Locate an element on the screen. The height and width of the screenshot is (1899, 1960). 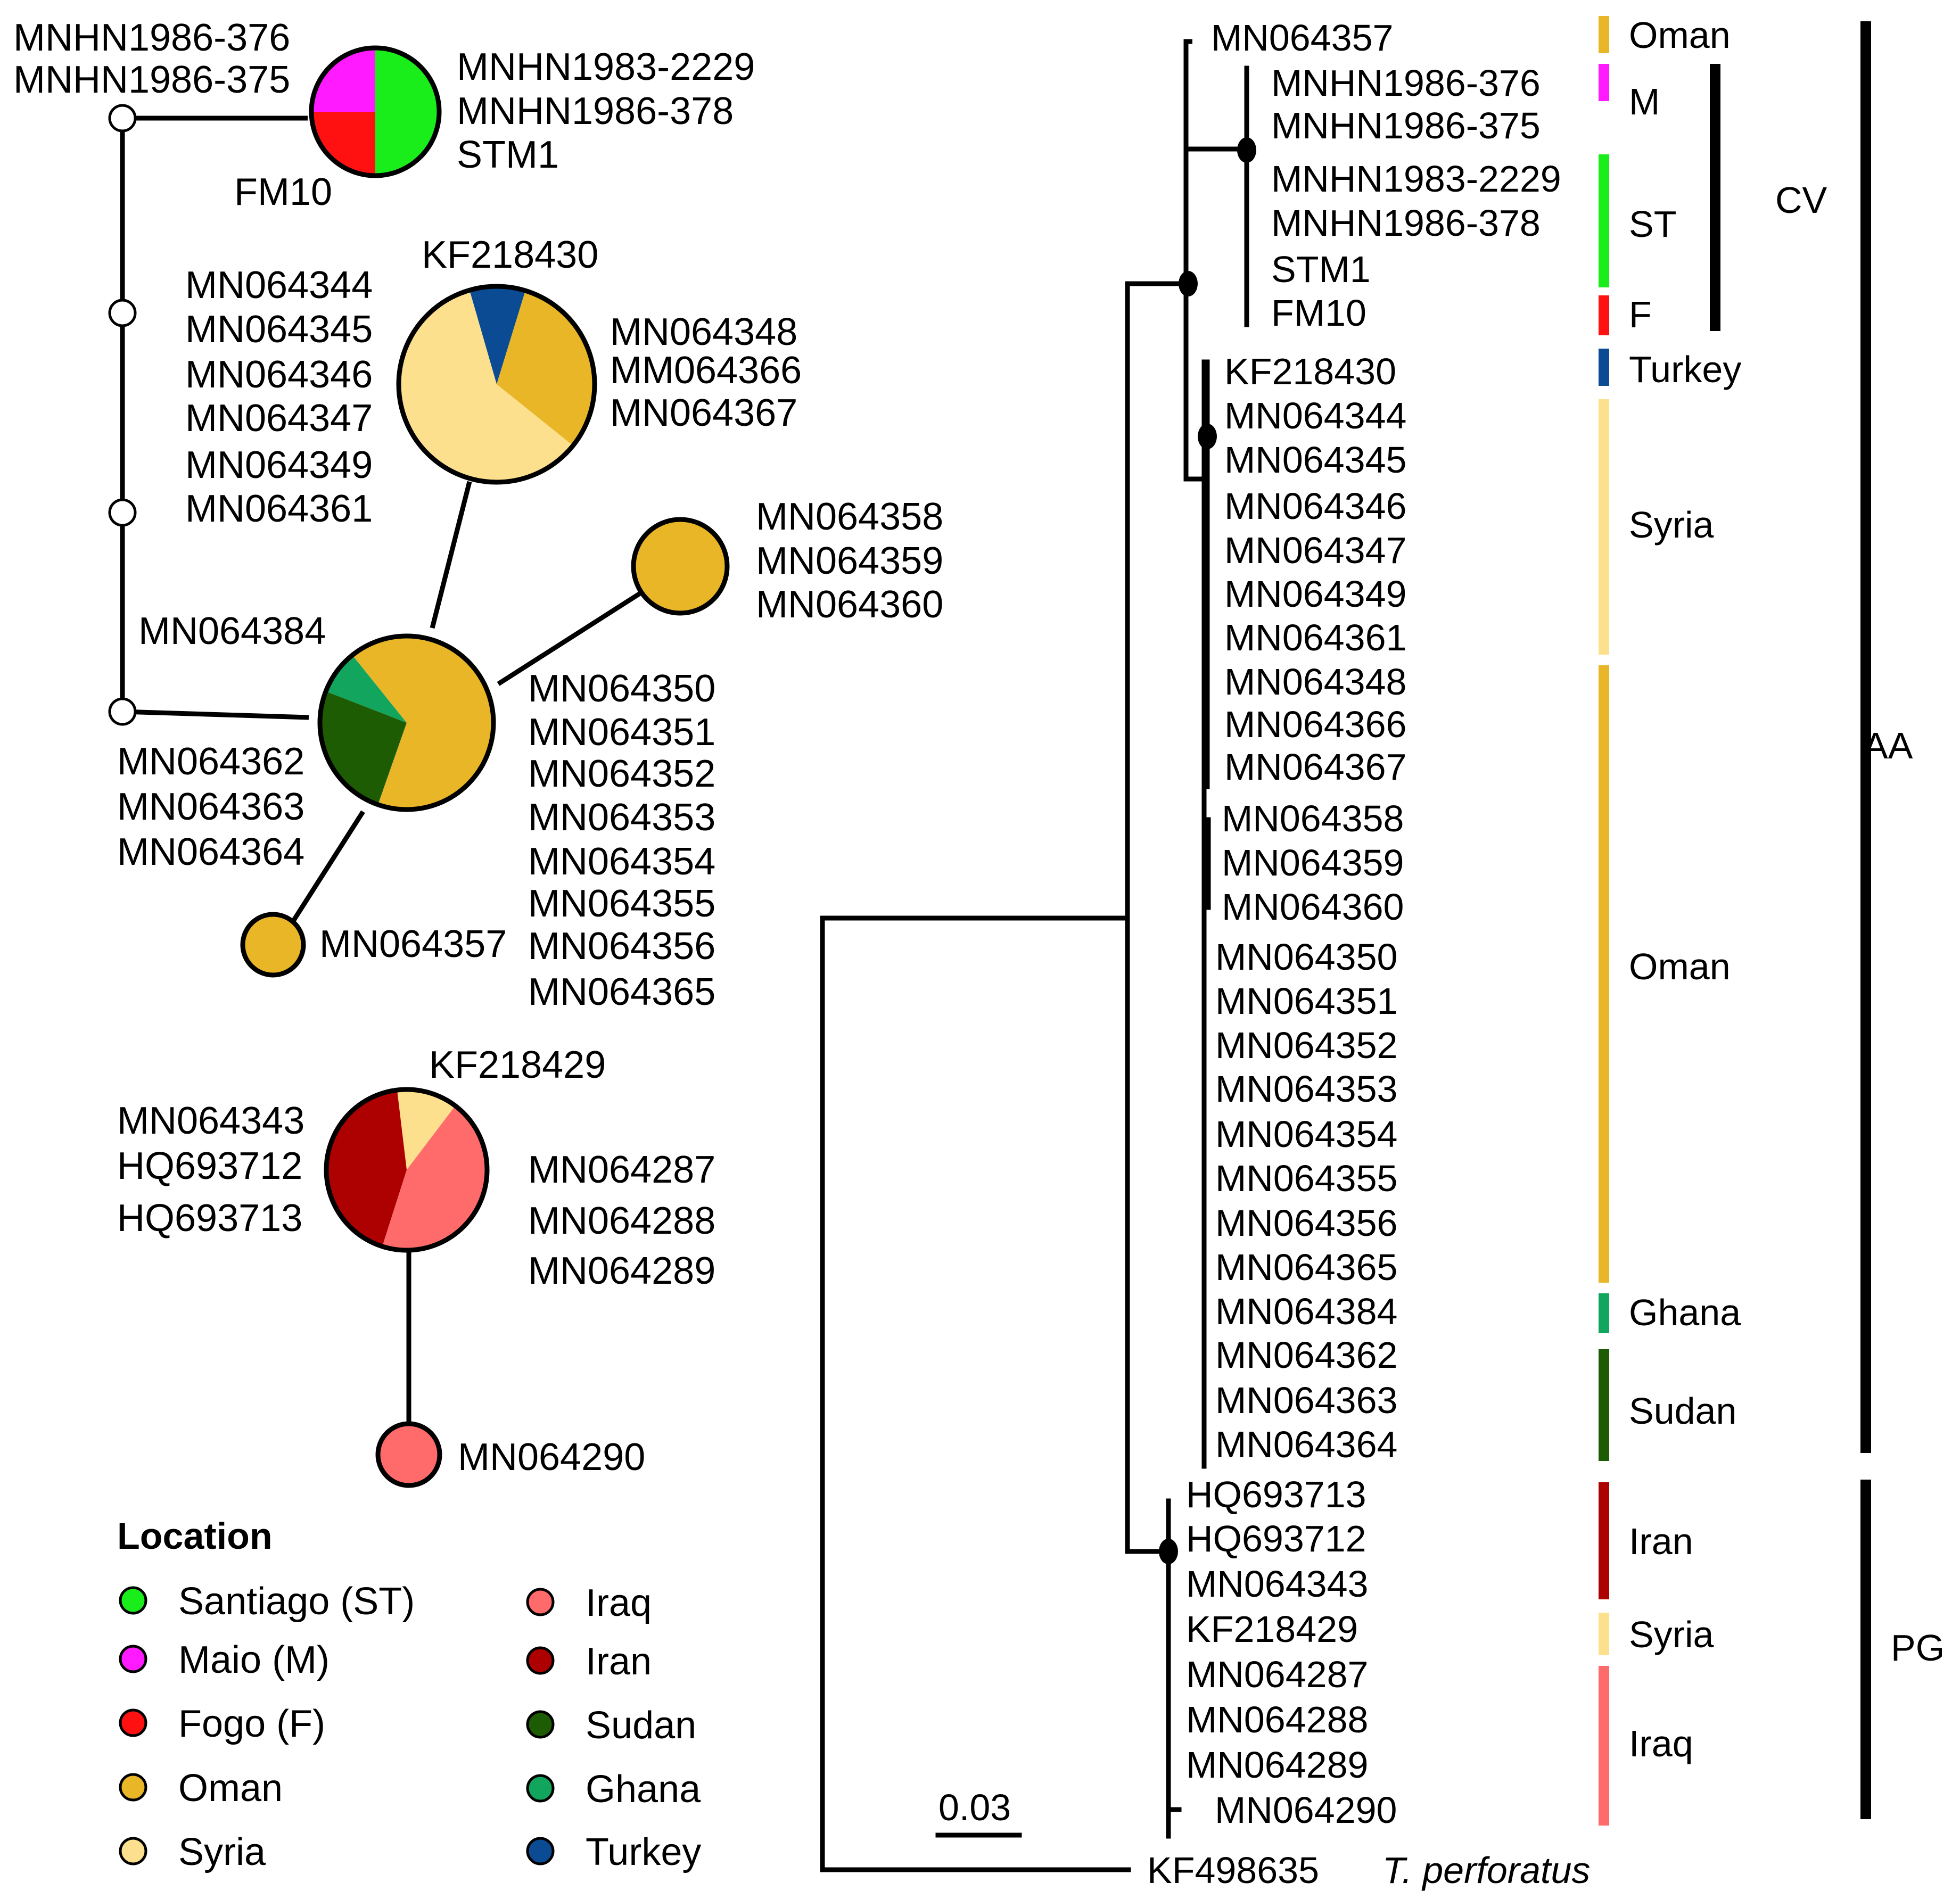
network-label: MN064343 is located at coordinates (210, 1121).